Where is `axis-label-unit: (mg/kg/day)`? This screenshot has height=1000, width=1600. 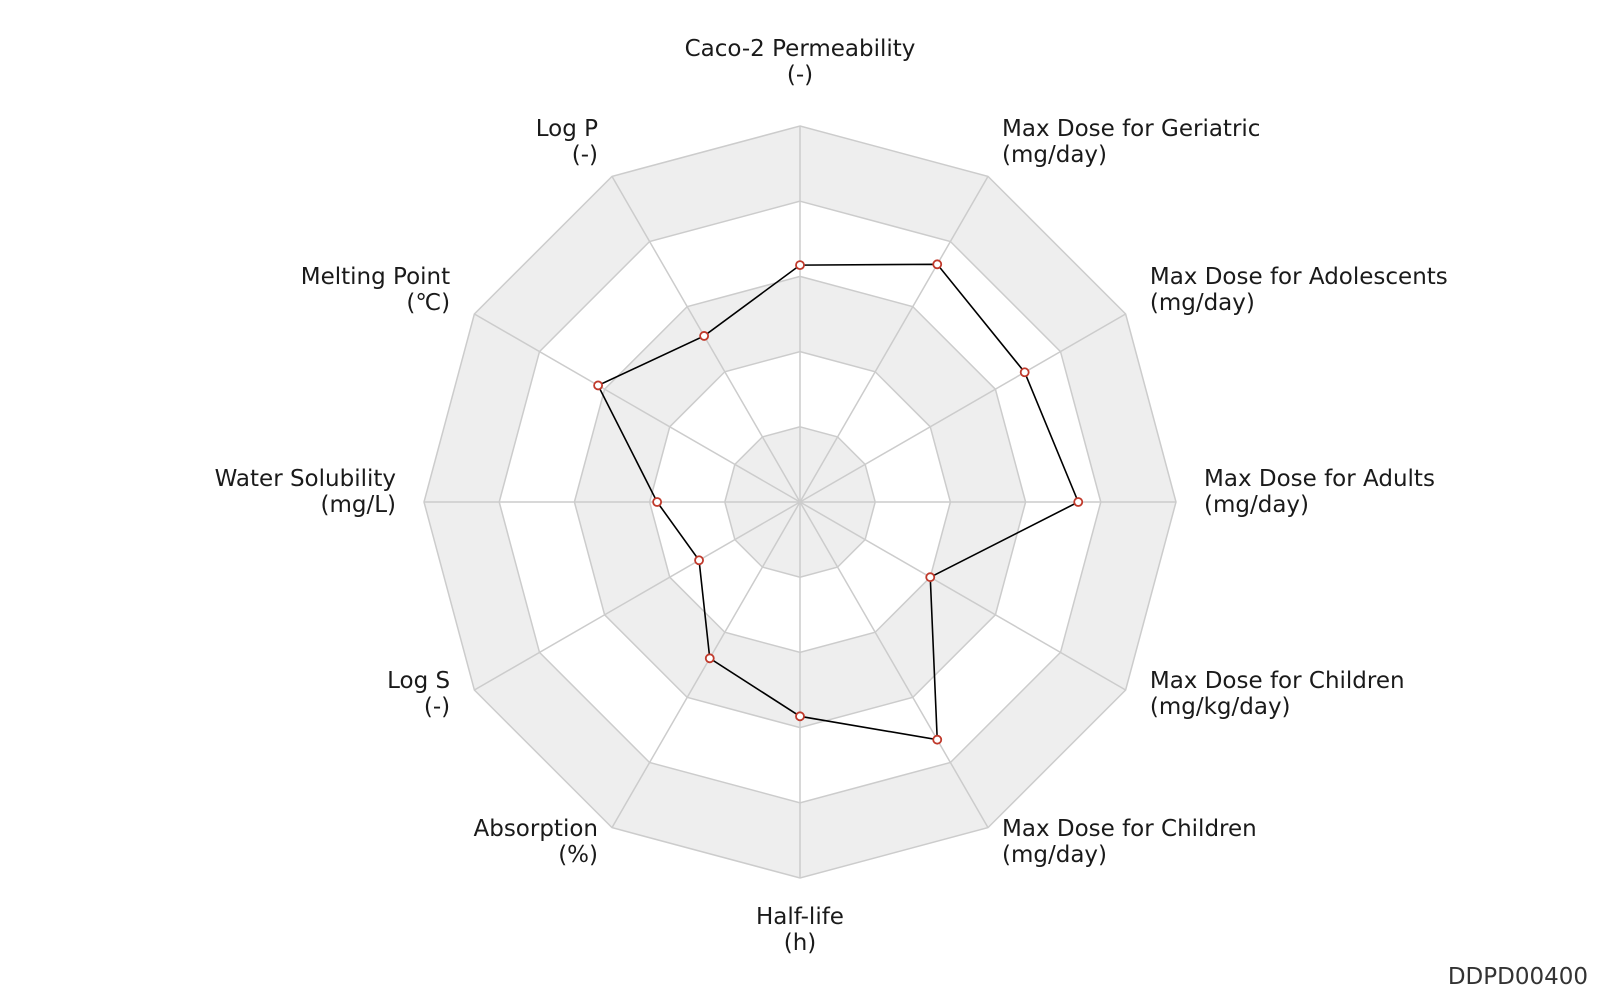 axis-label-unit: (mg/kg/day) is located at coordinates (1220, 707).